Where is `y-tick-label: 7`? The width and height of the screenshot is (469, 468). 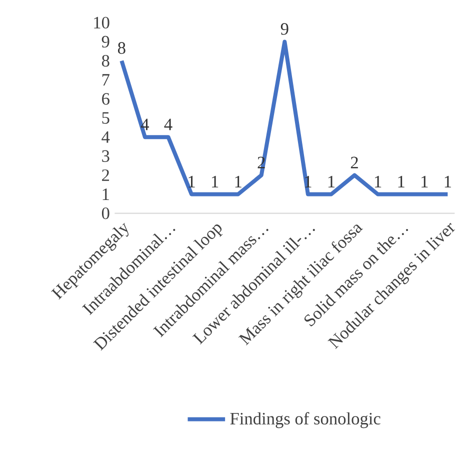
y-tick-label: 7 is located at coordinates (106, 80).